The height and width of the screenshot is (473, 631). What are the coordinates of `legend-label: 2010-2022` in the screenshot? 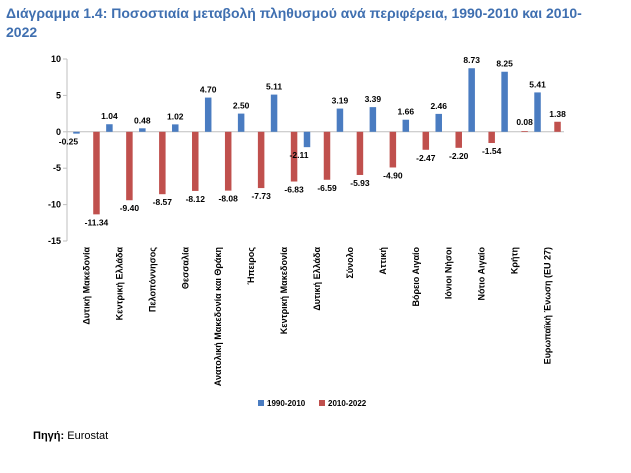 It's located at (347, 403).